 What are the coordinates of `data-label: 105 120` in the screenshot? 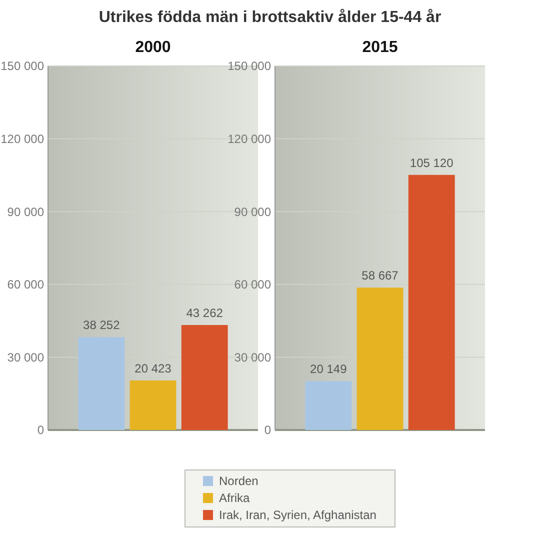 It's located at (432, 163).